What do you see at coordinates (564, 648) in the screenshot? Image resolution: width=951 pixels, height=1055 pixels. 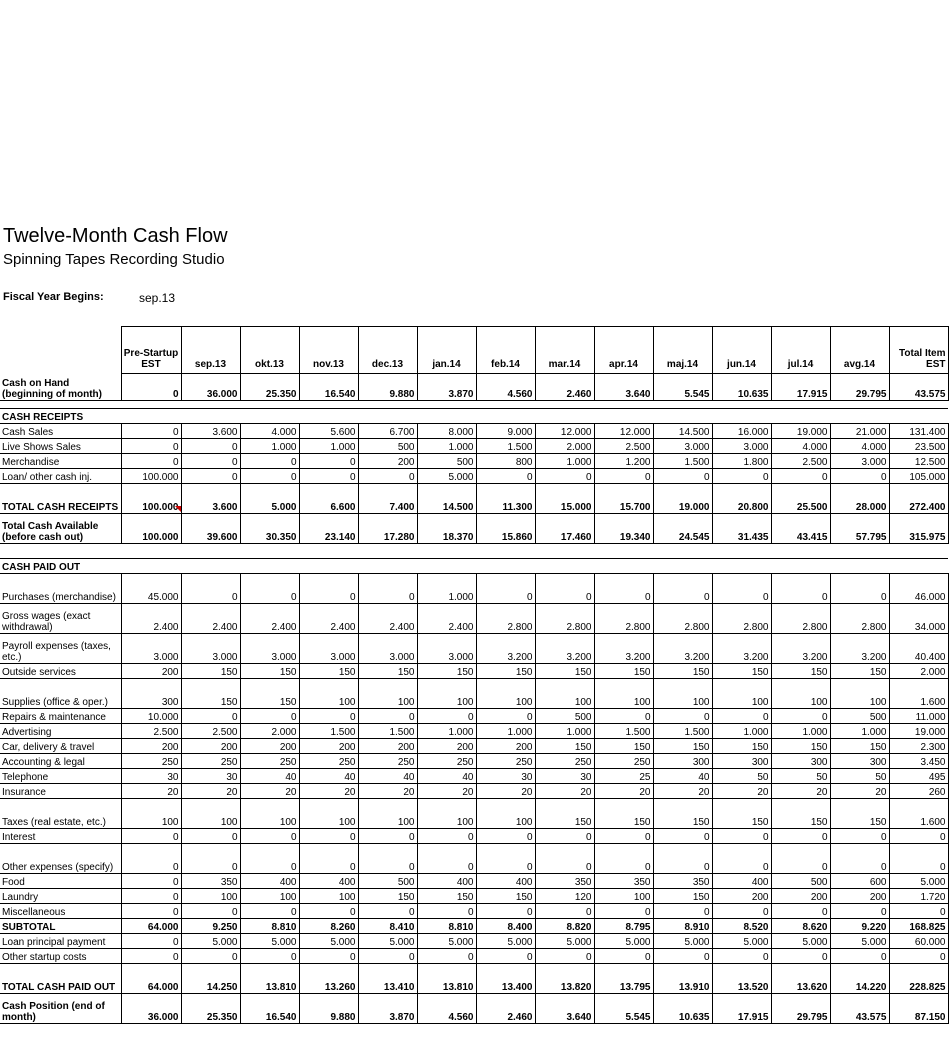 I see `table-cell: 3.200` at bounding box center [564, 648].